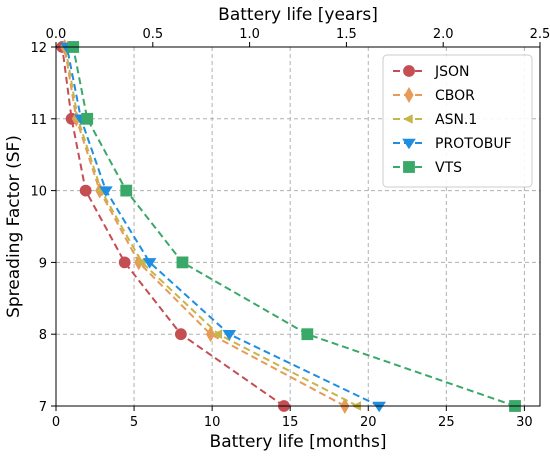 This screenshot has height=458, width=550. Describe the element at coordinates (427, 168) in the screenshot. I see `legend-entry: VTS` at that location.